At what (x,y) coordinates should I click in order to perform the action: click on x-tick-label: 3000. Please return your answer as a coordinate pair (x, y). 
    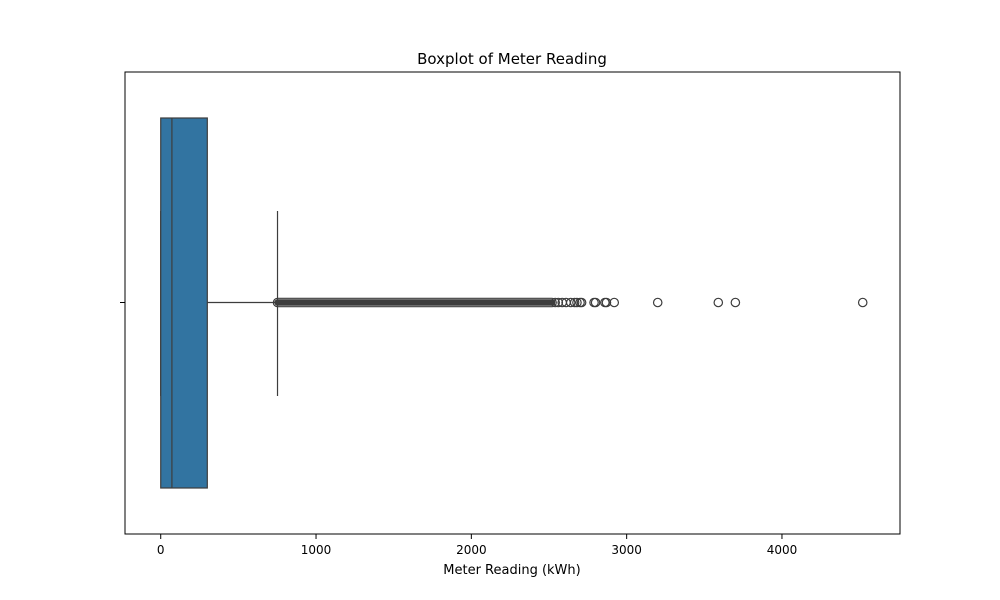
    Looking at the image, I should click on (626, 550).